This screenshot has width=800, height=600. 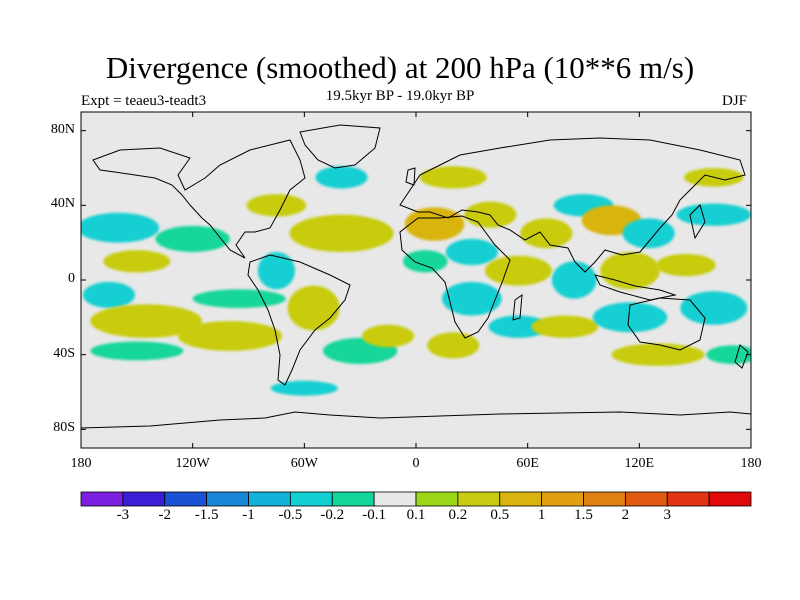 I want to click on coastline-africa, so click(x=455, y=277).